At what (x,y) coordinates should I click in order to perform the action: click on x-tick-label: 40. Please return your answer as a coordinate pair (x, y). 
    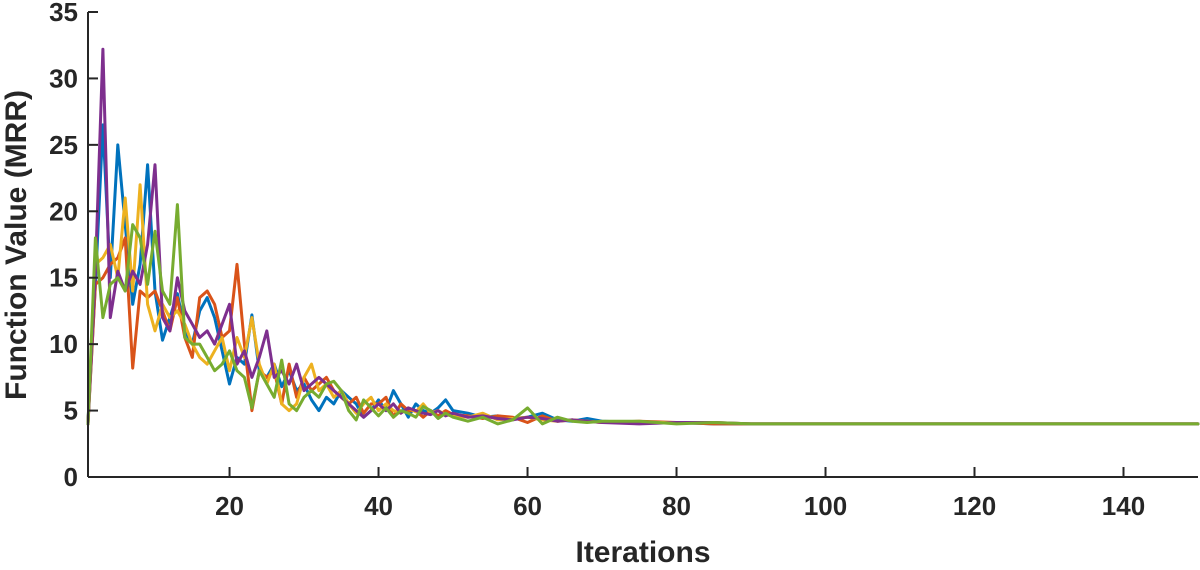
    Looking at the image, I should click on (378, 506).